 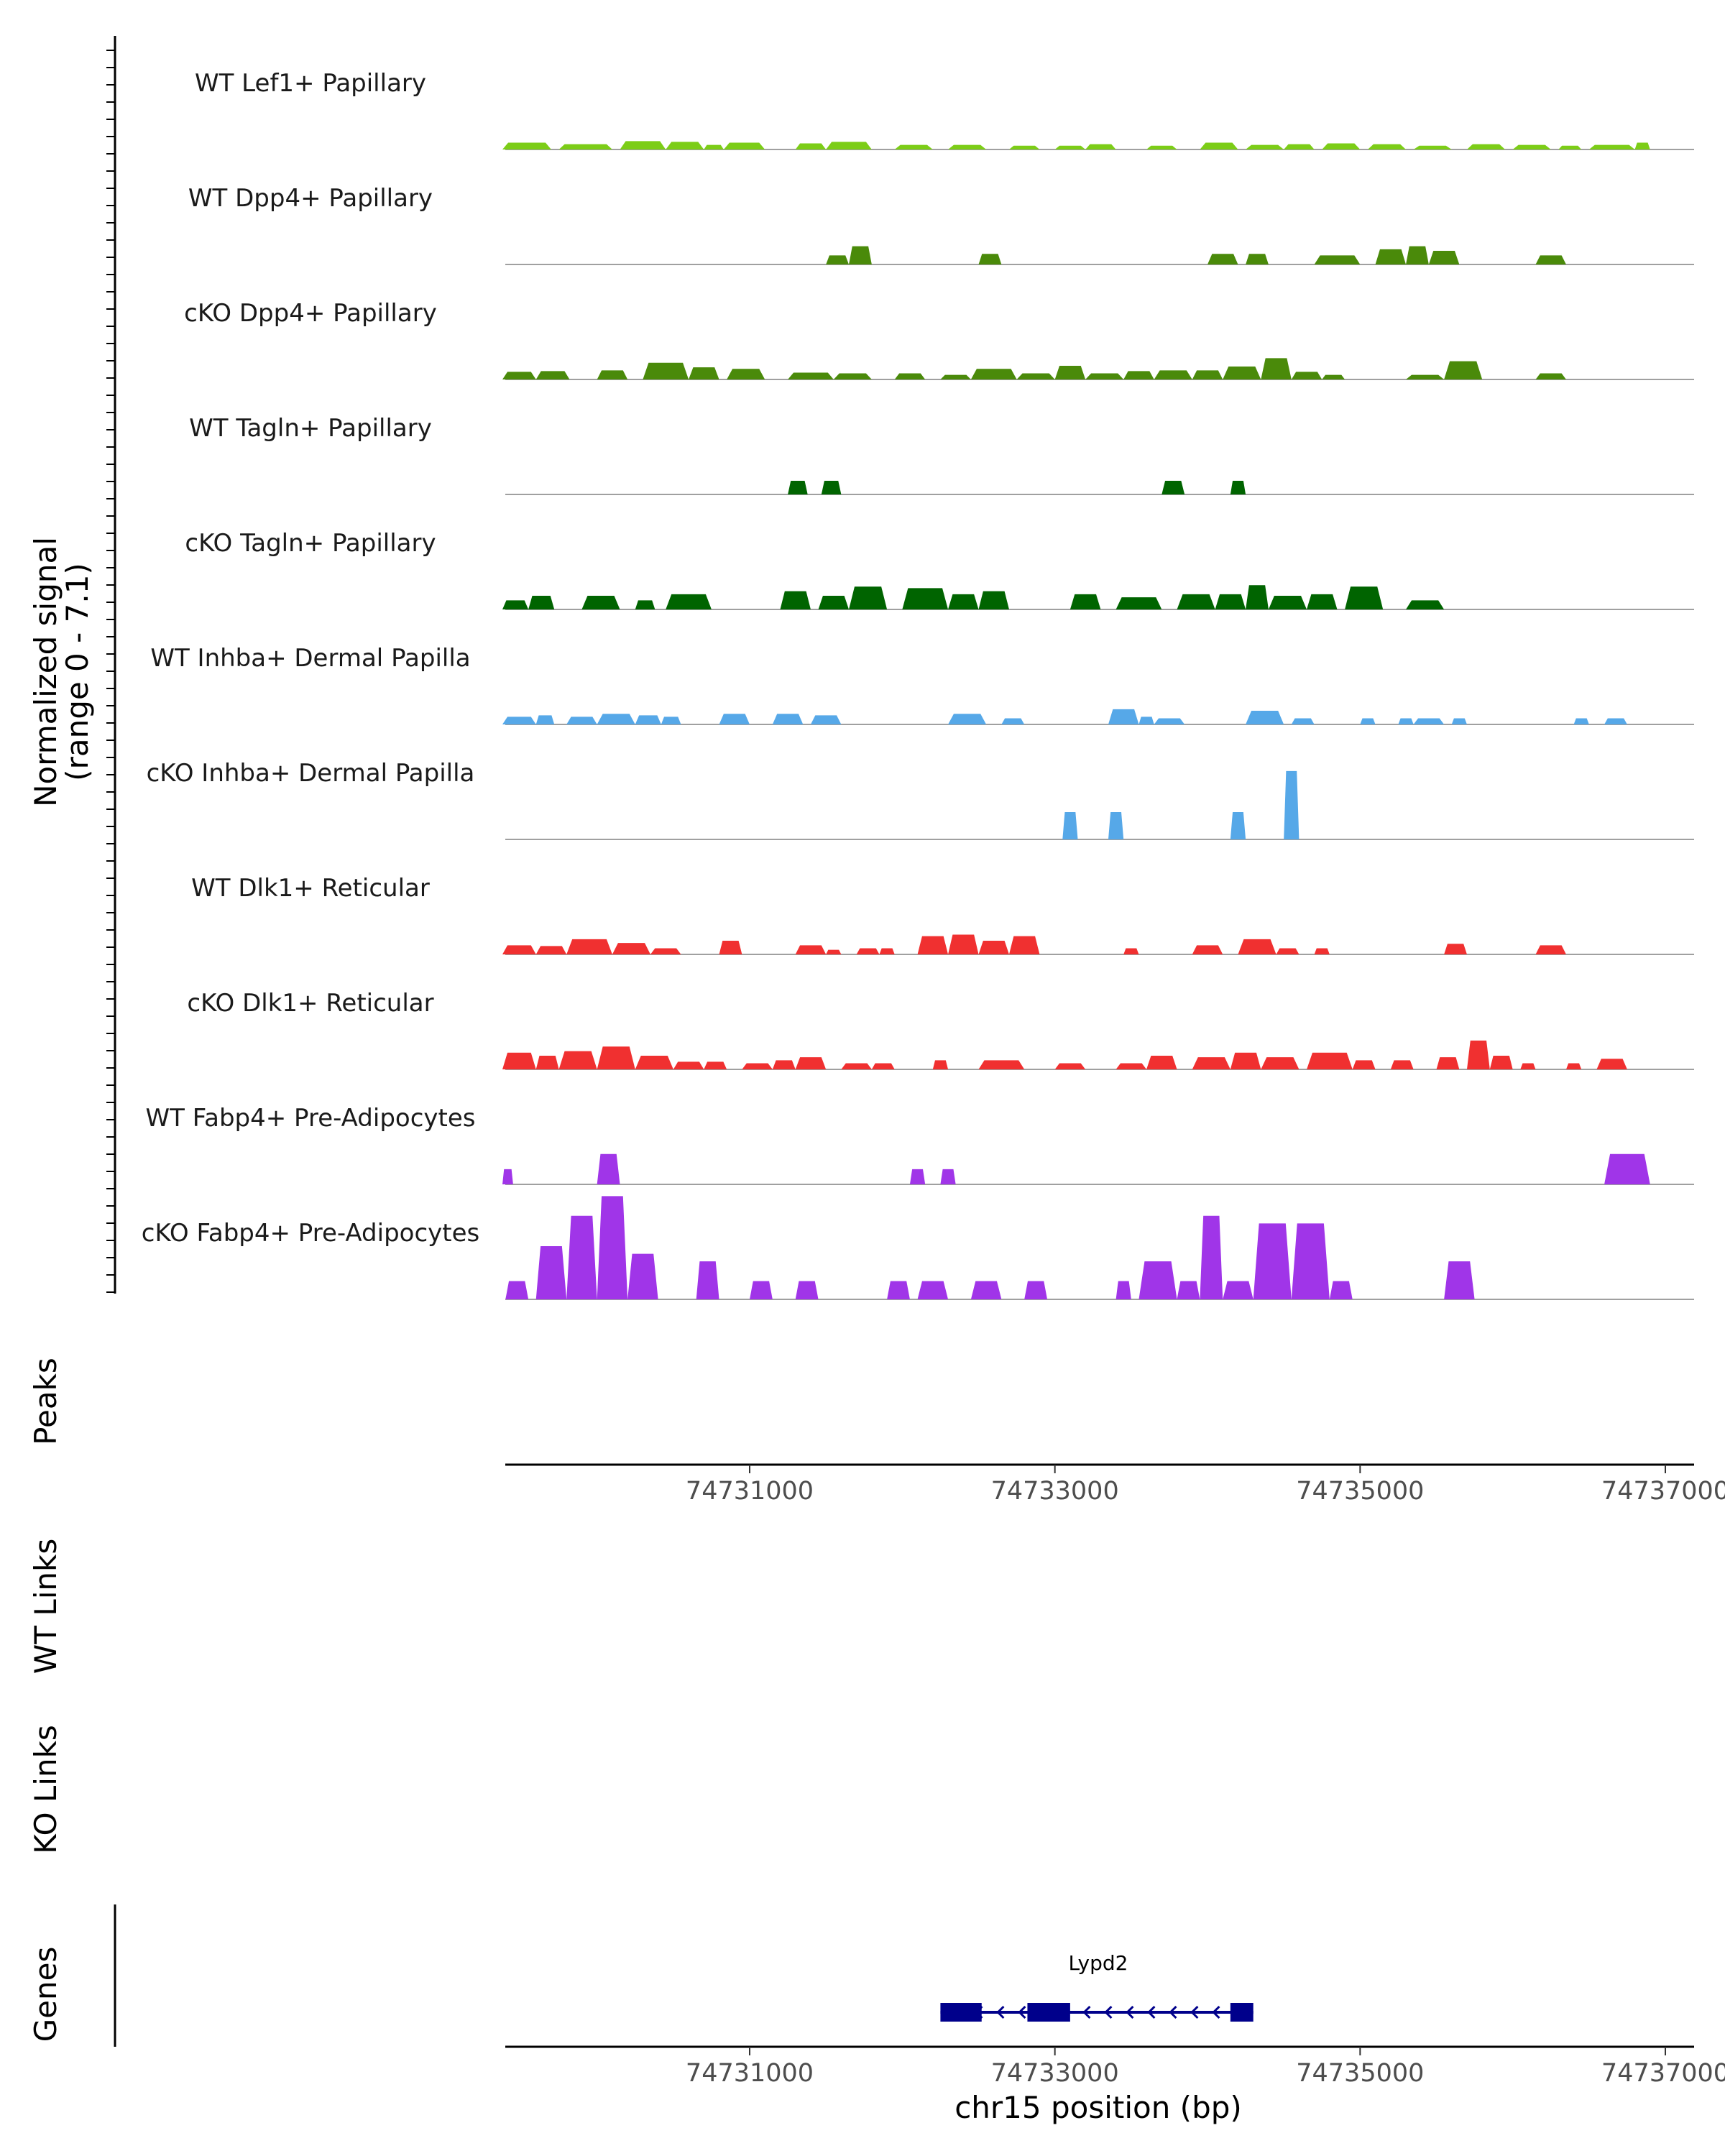 I want to click on track-label: cKO Dlk1+ Reticular, so click(x=310, y=1004).